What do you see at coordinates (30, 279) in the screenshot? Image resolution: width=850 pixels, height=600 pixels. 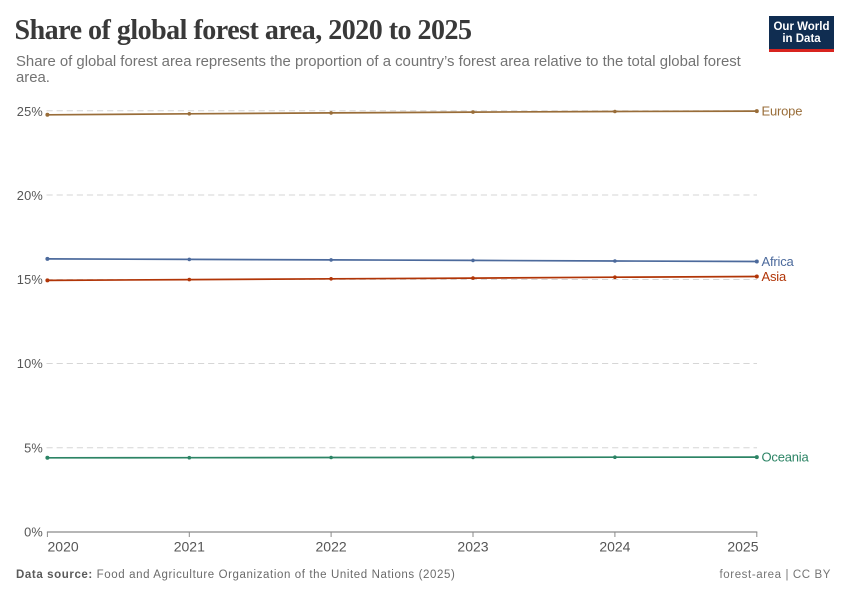 I see `svg-text: 15%` at bounding box center [30, 279].